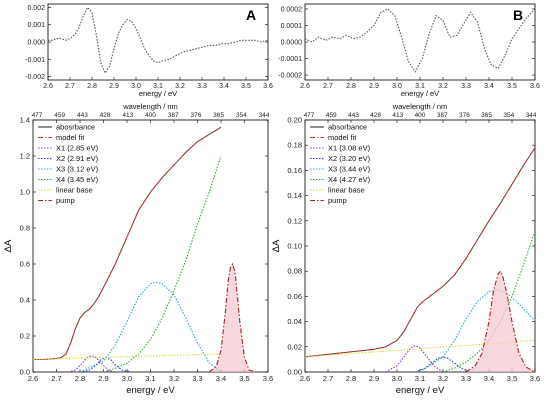 This screenshot has height=405, width=550. What do you see at coordinates (36, 25) in the screenshot?
I see `y-tick-label: 0.001` at bounding box center [36, 25].